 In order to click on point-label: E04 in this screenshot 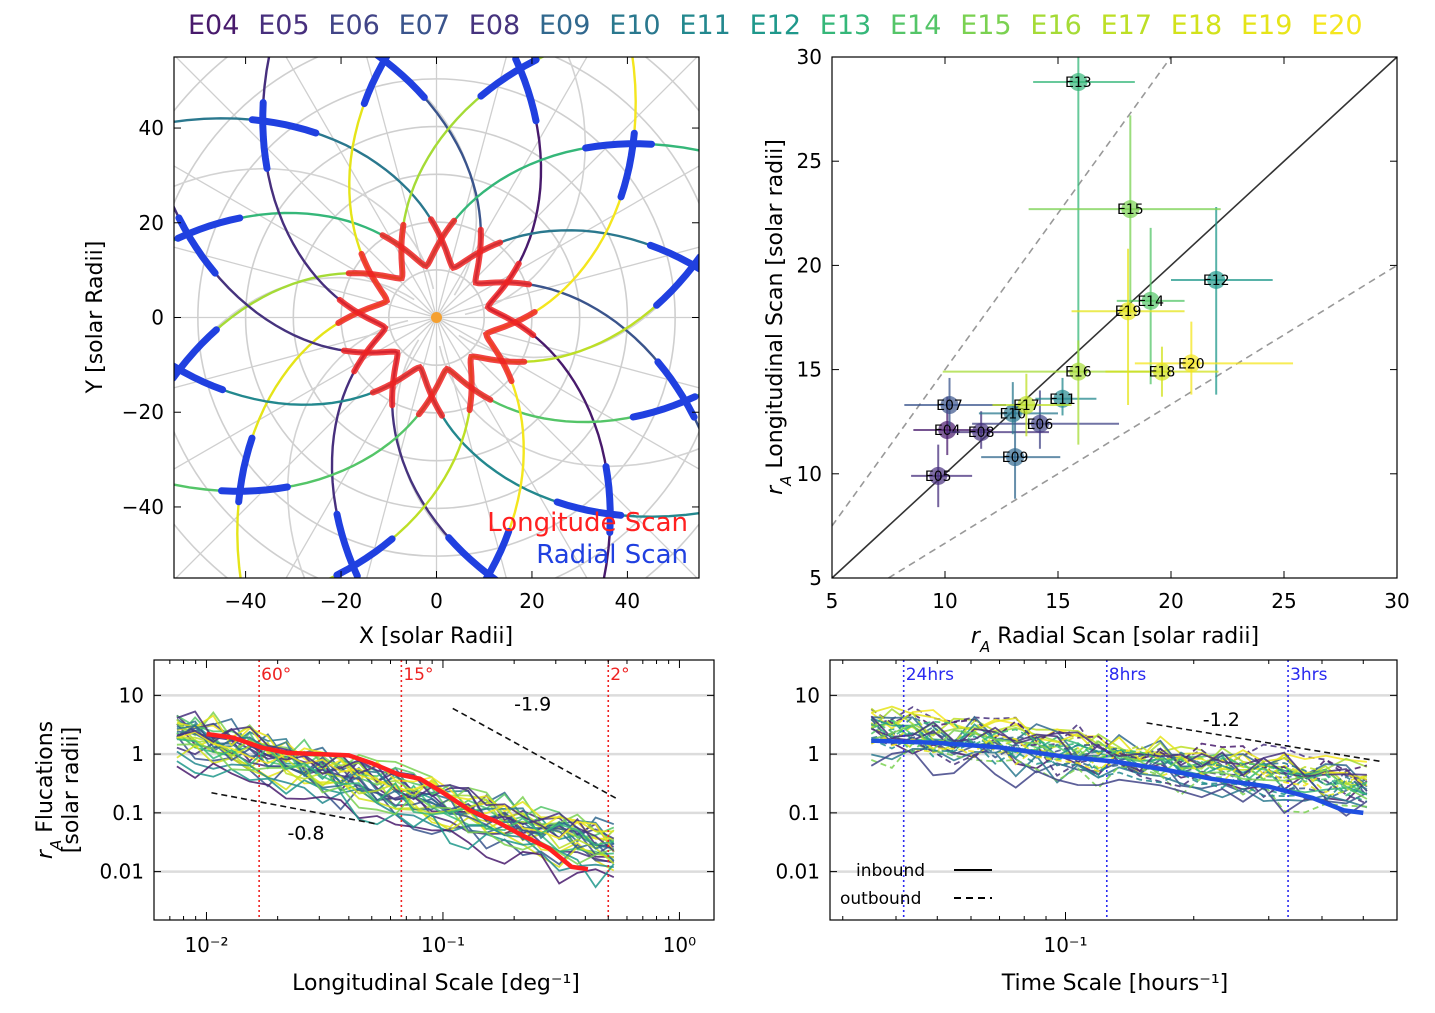, I will do `click(947, 431)`.